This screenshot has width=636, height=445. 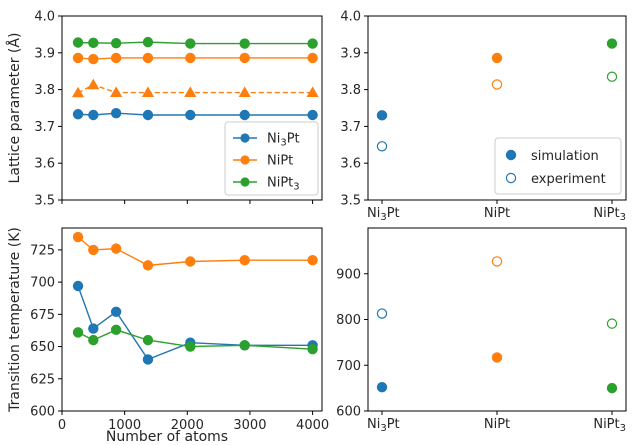 What do you see at coordinates (62, 425) in the screenshot?
I see `x-tick-label: 0` at bounding box center [62, 425].